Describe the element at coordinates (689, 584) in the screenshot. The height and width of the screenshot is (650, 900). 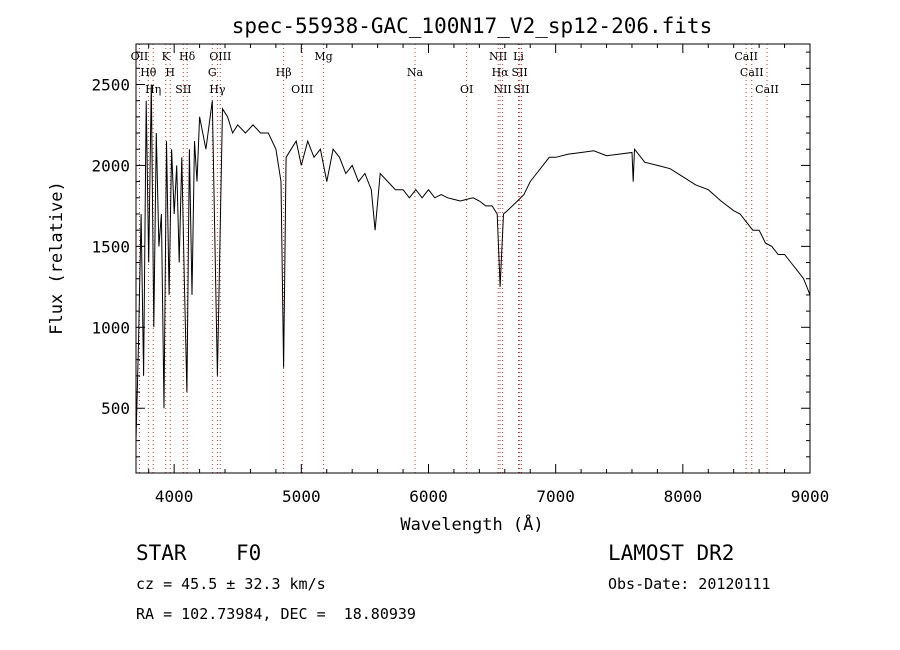
I see `observation-date: Obs-Date: 20120111` at that location.